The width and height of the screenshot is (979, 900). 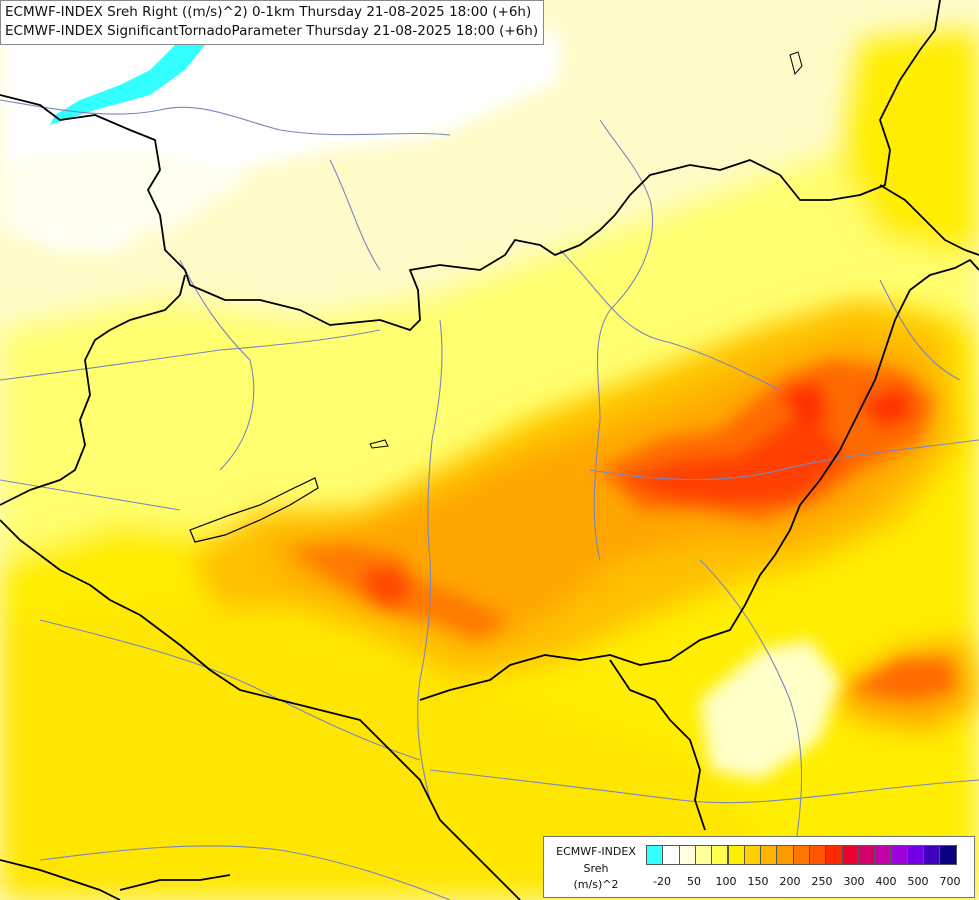 I want to click on legend-tick-label: 100, so click(x=726, y=881).